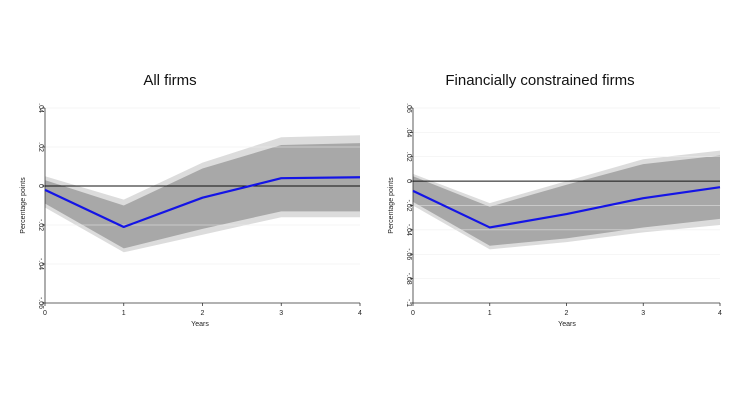  What do you see at coordinates (408, 108) in the screenshot?
I see `y-tick-label: .06` at bounding box center [408, 108].